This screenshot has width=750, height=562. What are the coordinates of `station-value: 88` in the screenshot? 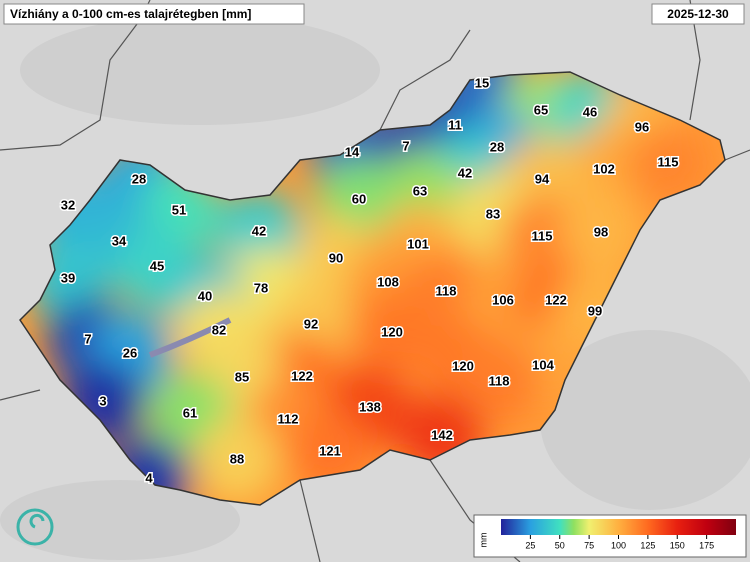 It's located at (237, 458).